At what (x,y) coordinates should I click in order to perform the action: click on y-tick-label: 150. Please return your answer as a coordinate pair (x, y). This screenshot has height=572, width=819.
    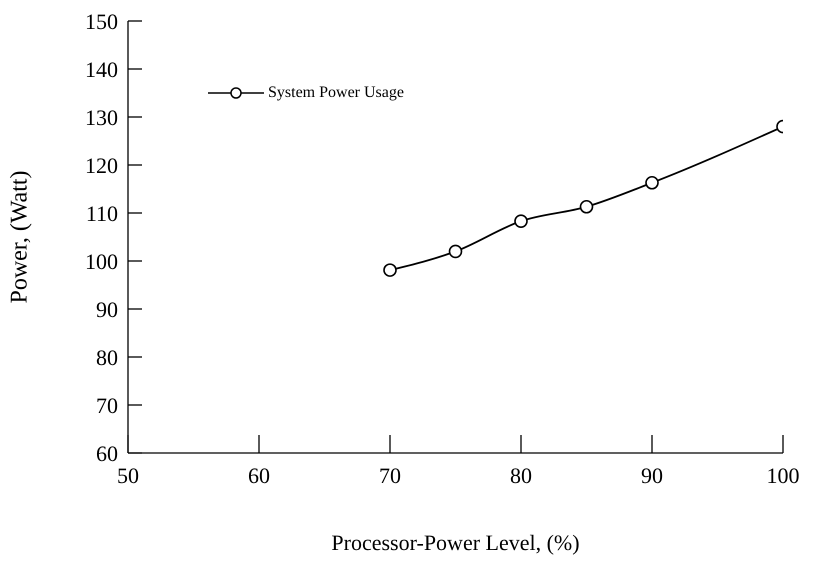
    Looking at the image, I should click on (101, 21).